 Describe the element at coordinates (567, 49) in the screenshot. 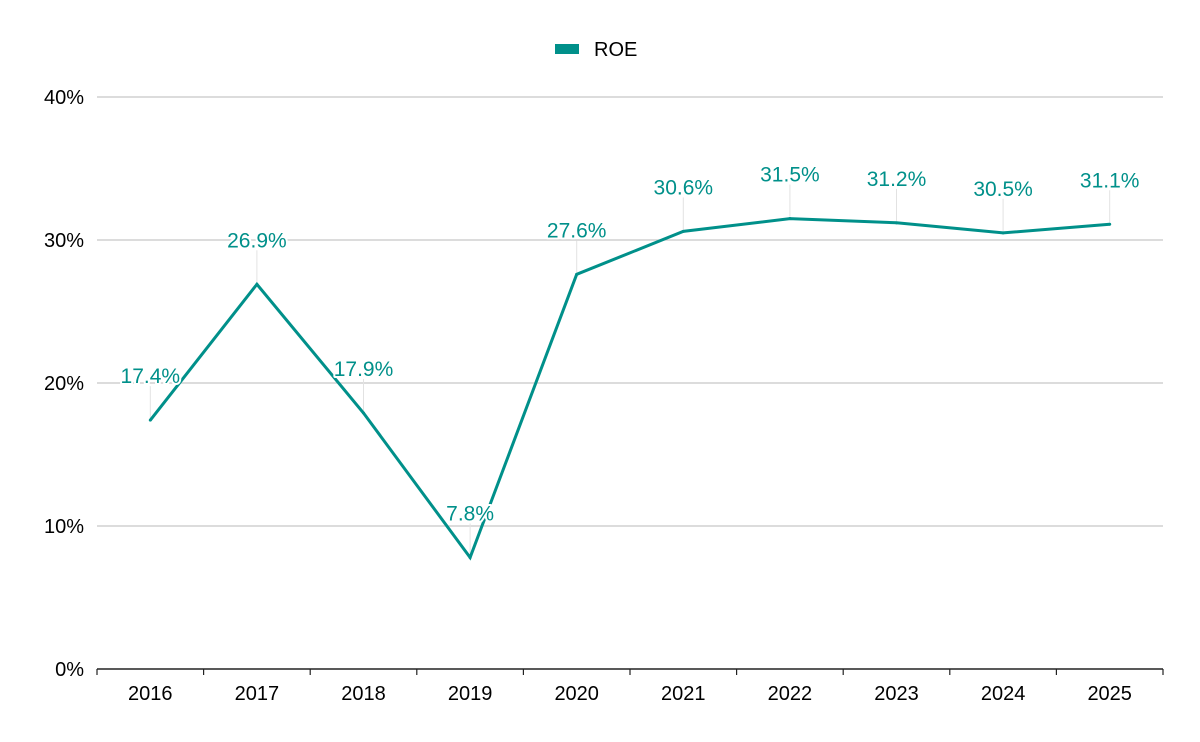

I see `legend-swatch-roe` at that location.